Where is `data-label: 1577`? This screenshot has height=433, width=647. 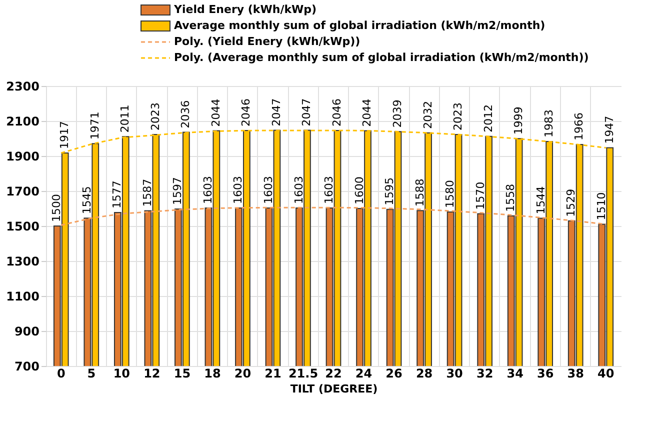
data-label: 1577 is located at coordinates (117, 194).